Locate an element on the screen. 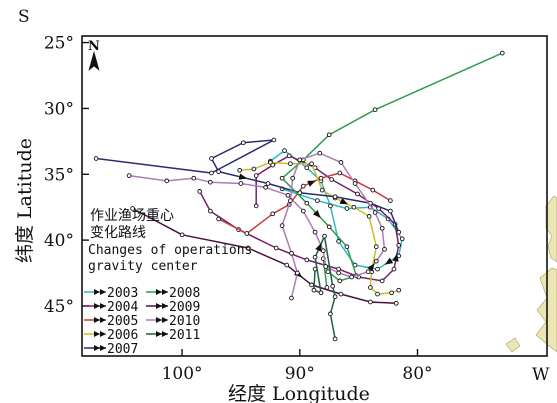 Image resolution: width=557 pixels, height=403 pixels. legend-arrow2-icon-2010 is located at coordinates (165, 320).